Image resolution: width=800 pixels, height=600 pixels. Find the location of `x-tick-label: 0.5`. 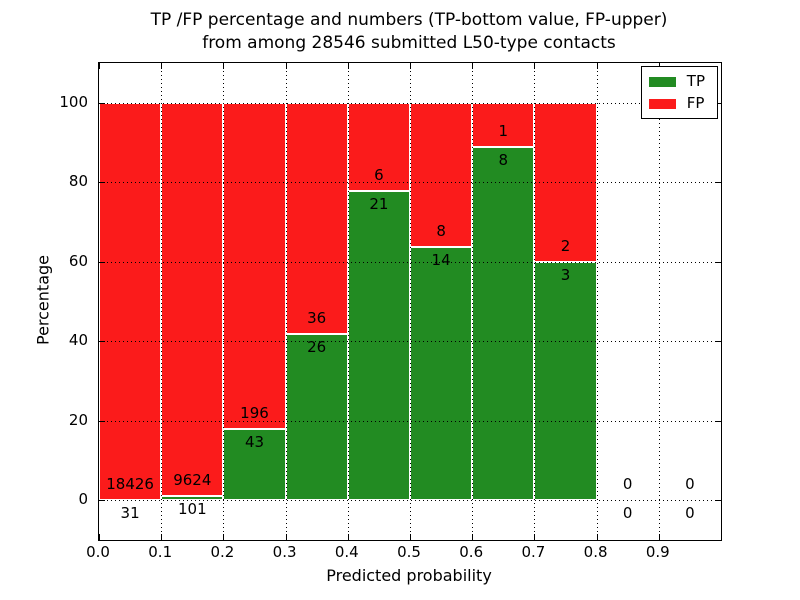

x-tick-label: 0.5 is located at coordinates (409, 552).